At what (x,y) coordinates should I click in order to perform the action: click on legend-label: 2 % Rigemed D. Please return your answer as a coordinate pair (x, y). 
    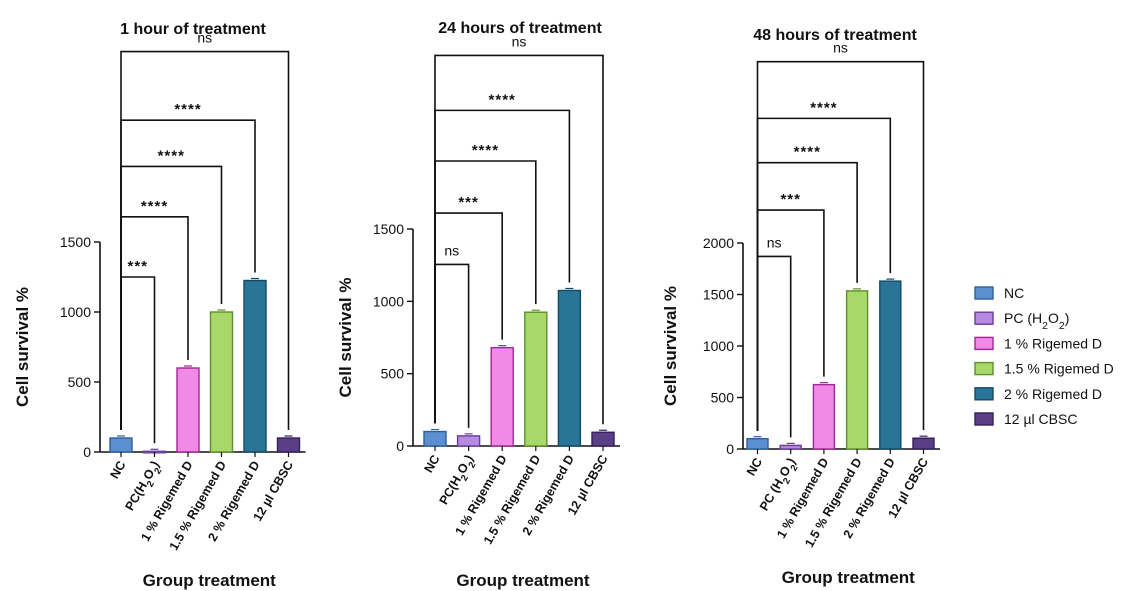
    Looking at the image, I should click on (1053, 394).